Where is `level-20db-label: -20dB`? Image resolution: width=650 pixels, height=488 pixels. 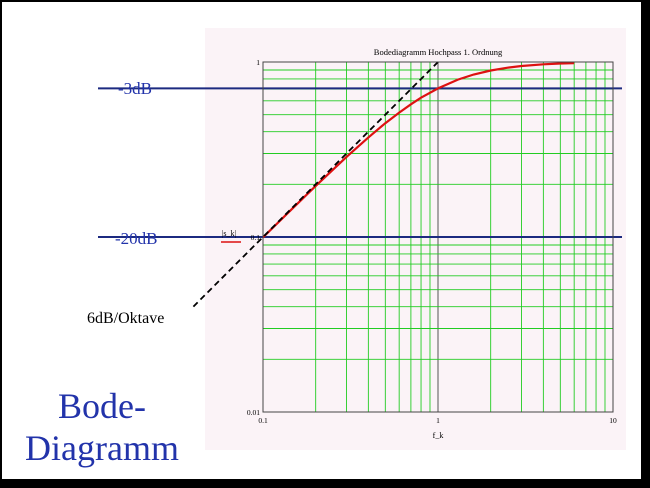
level-20db-label: -20dB is located at coordinates (136, 238).